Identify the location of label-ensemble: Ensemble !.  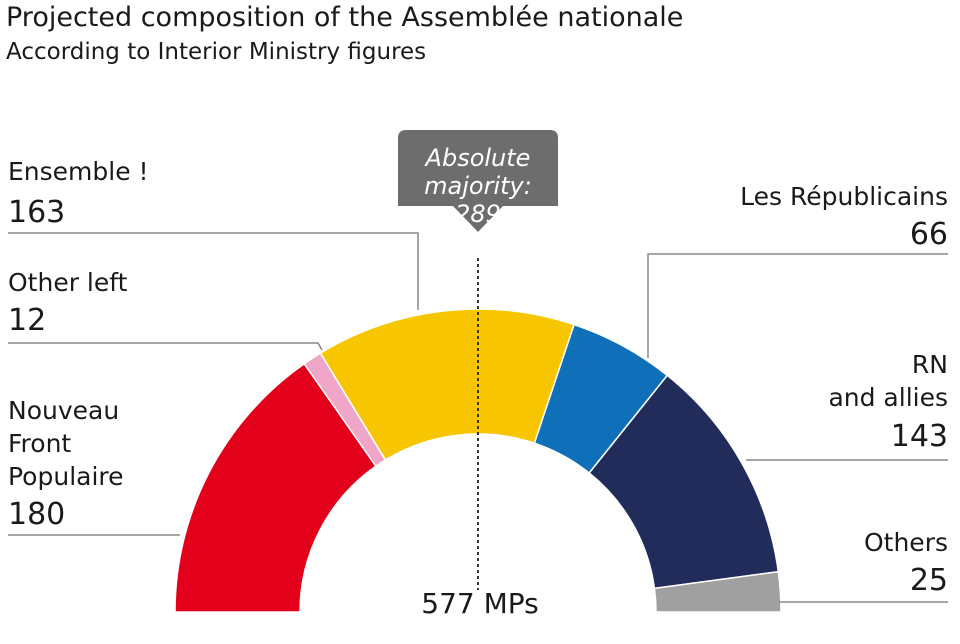
(78, 171).